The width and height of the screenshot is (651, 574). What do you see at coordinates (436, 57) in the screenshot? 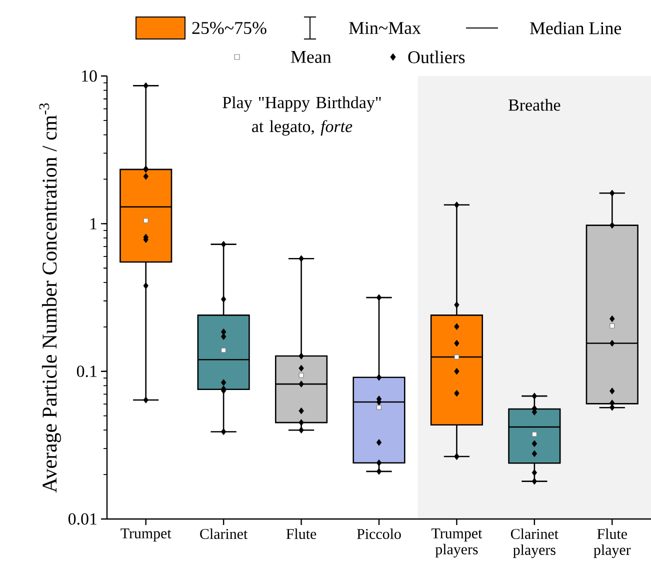
I see `legend-label: Outliers` at bounding box center [436, 57].